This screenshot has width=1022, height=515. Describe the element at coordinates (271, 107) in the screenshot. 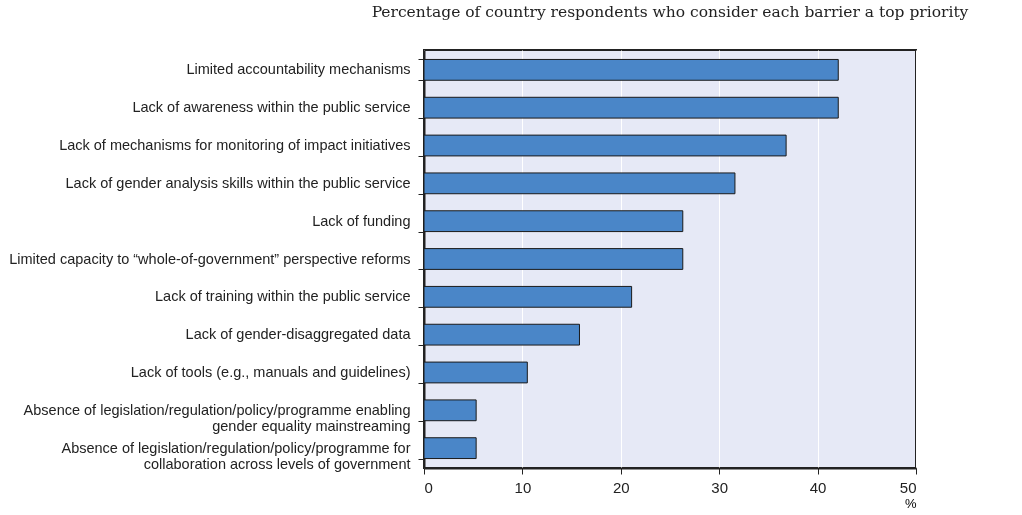

I see `y-tick-label: Lack of awareness within the public service` at that location.